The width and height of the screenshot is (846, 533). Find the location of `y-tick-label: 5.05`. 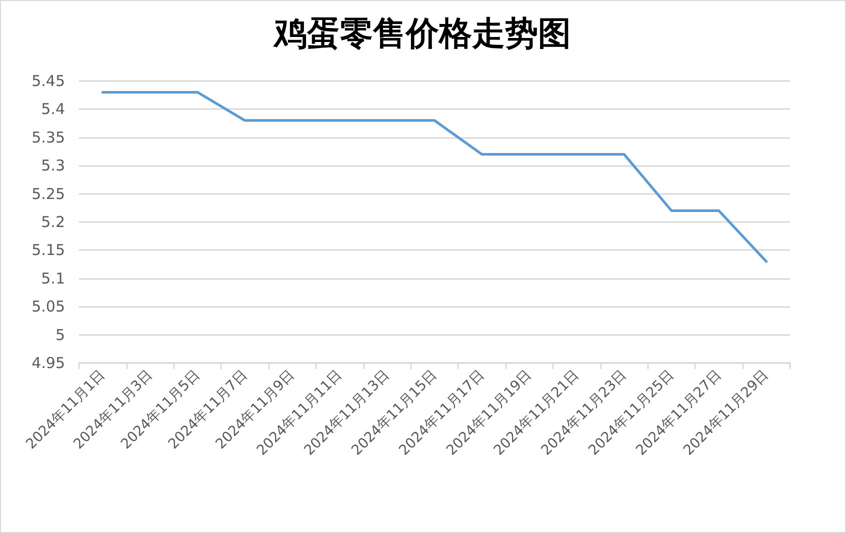

y-tick-label: 5.05 is located at coordinates (48, 307).